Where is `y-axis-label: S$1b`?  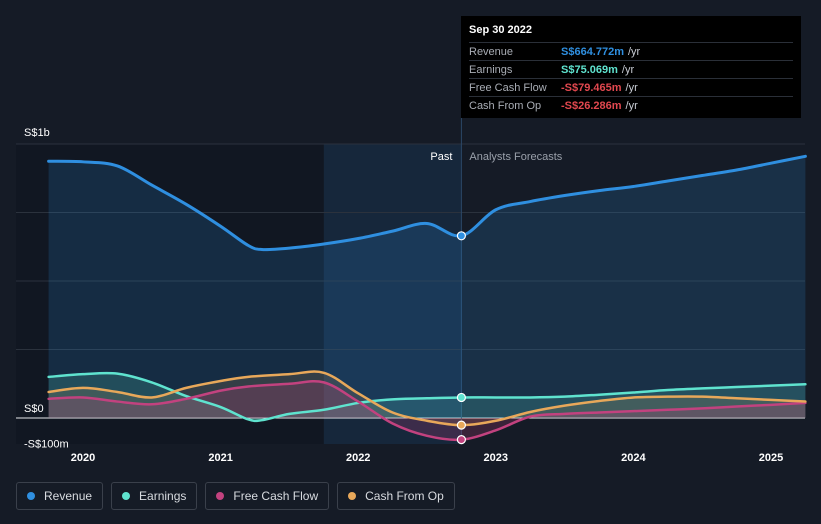 y-axis-label: S$1b is located at coordinates (37, 133).